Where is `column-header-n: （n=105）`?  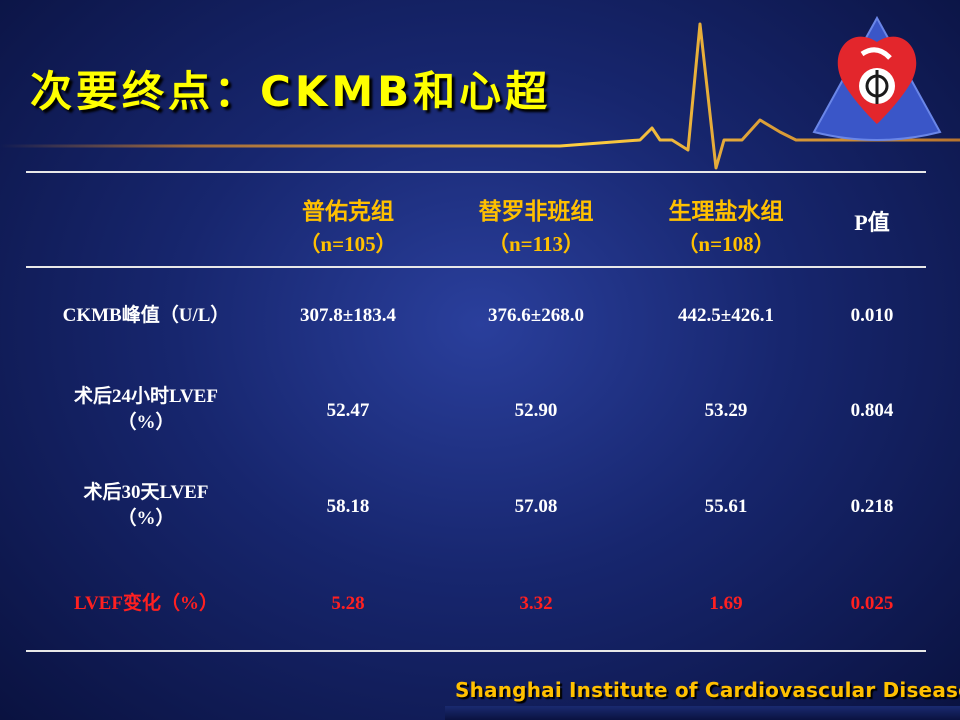
column-header-n: （n=105） is located at coordinates (348, 244).